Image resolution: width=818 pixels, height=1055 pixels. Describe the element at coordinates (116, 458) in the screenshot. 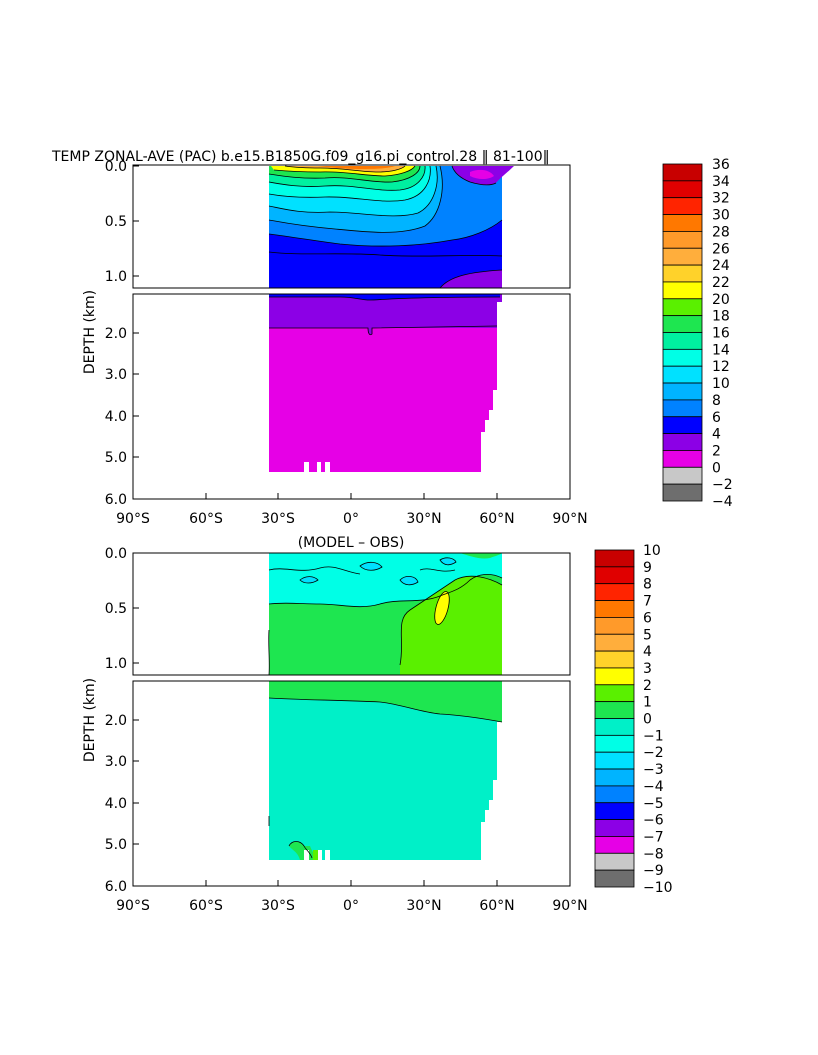

I see `plot-1-ytick-5.0: 5.0` at that location.